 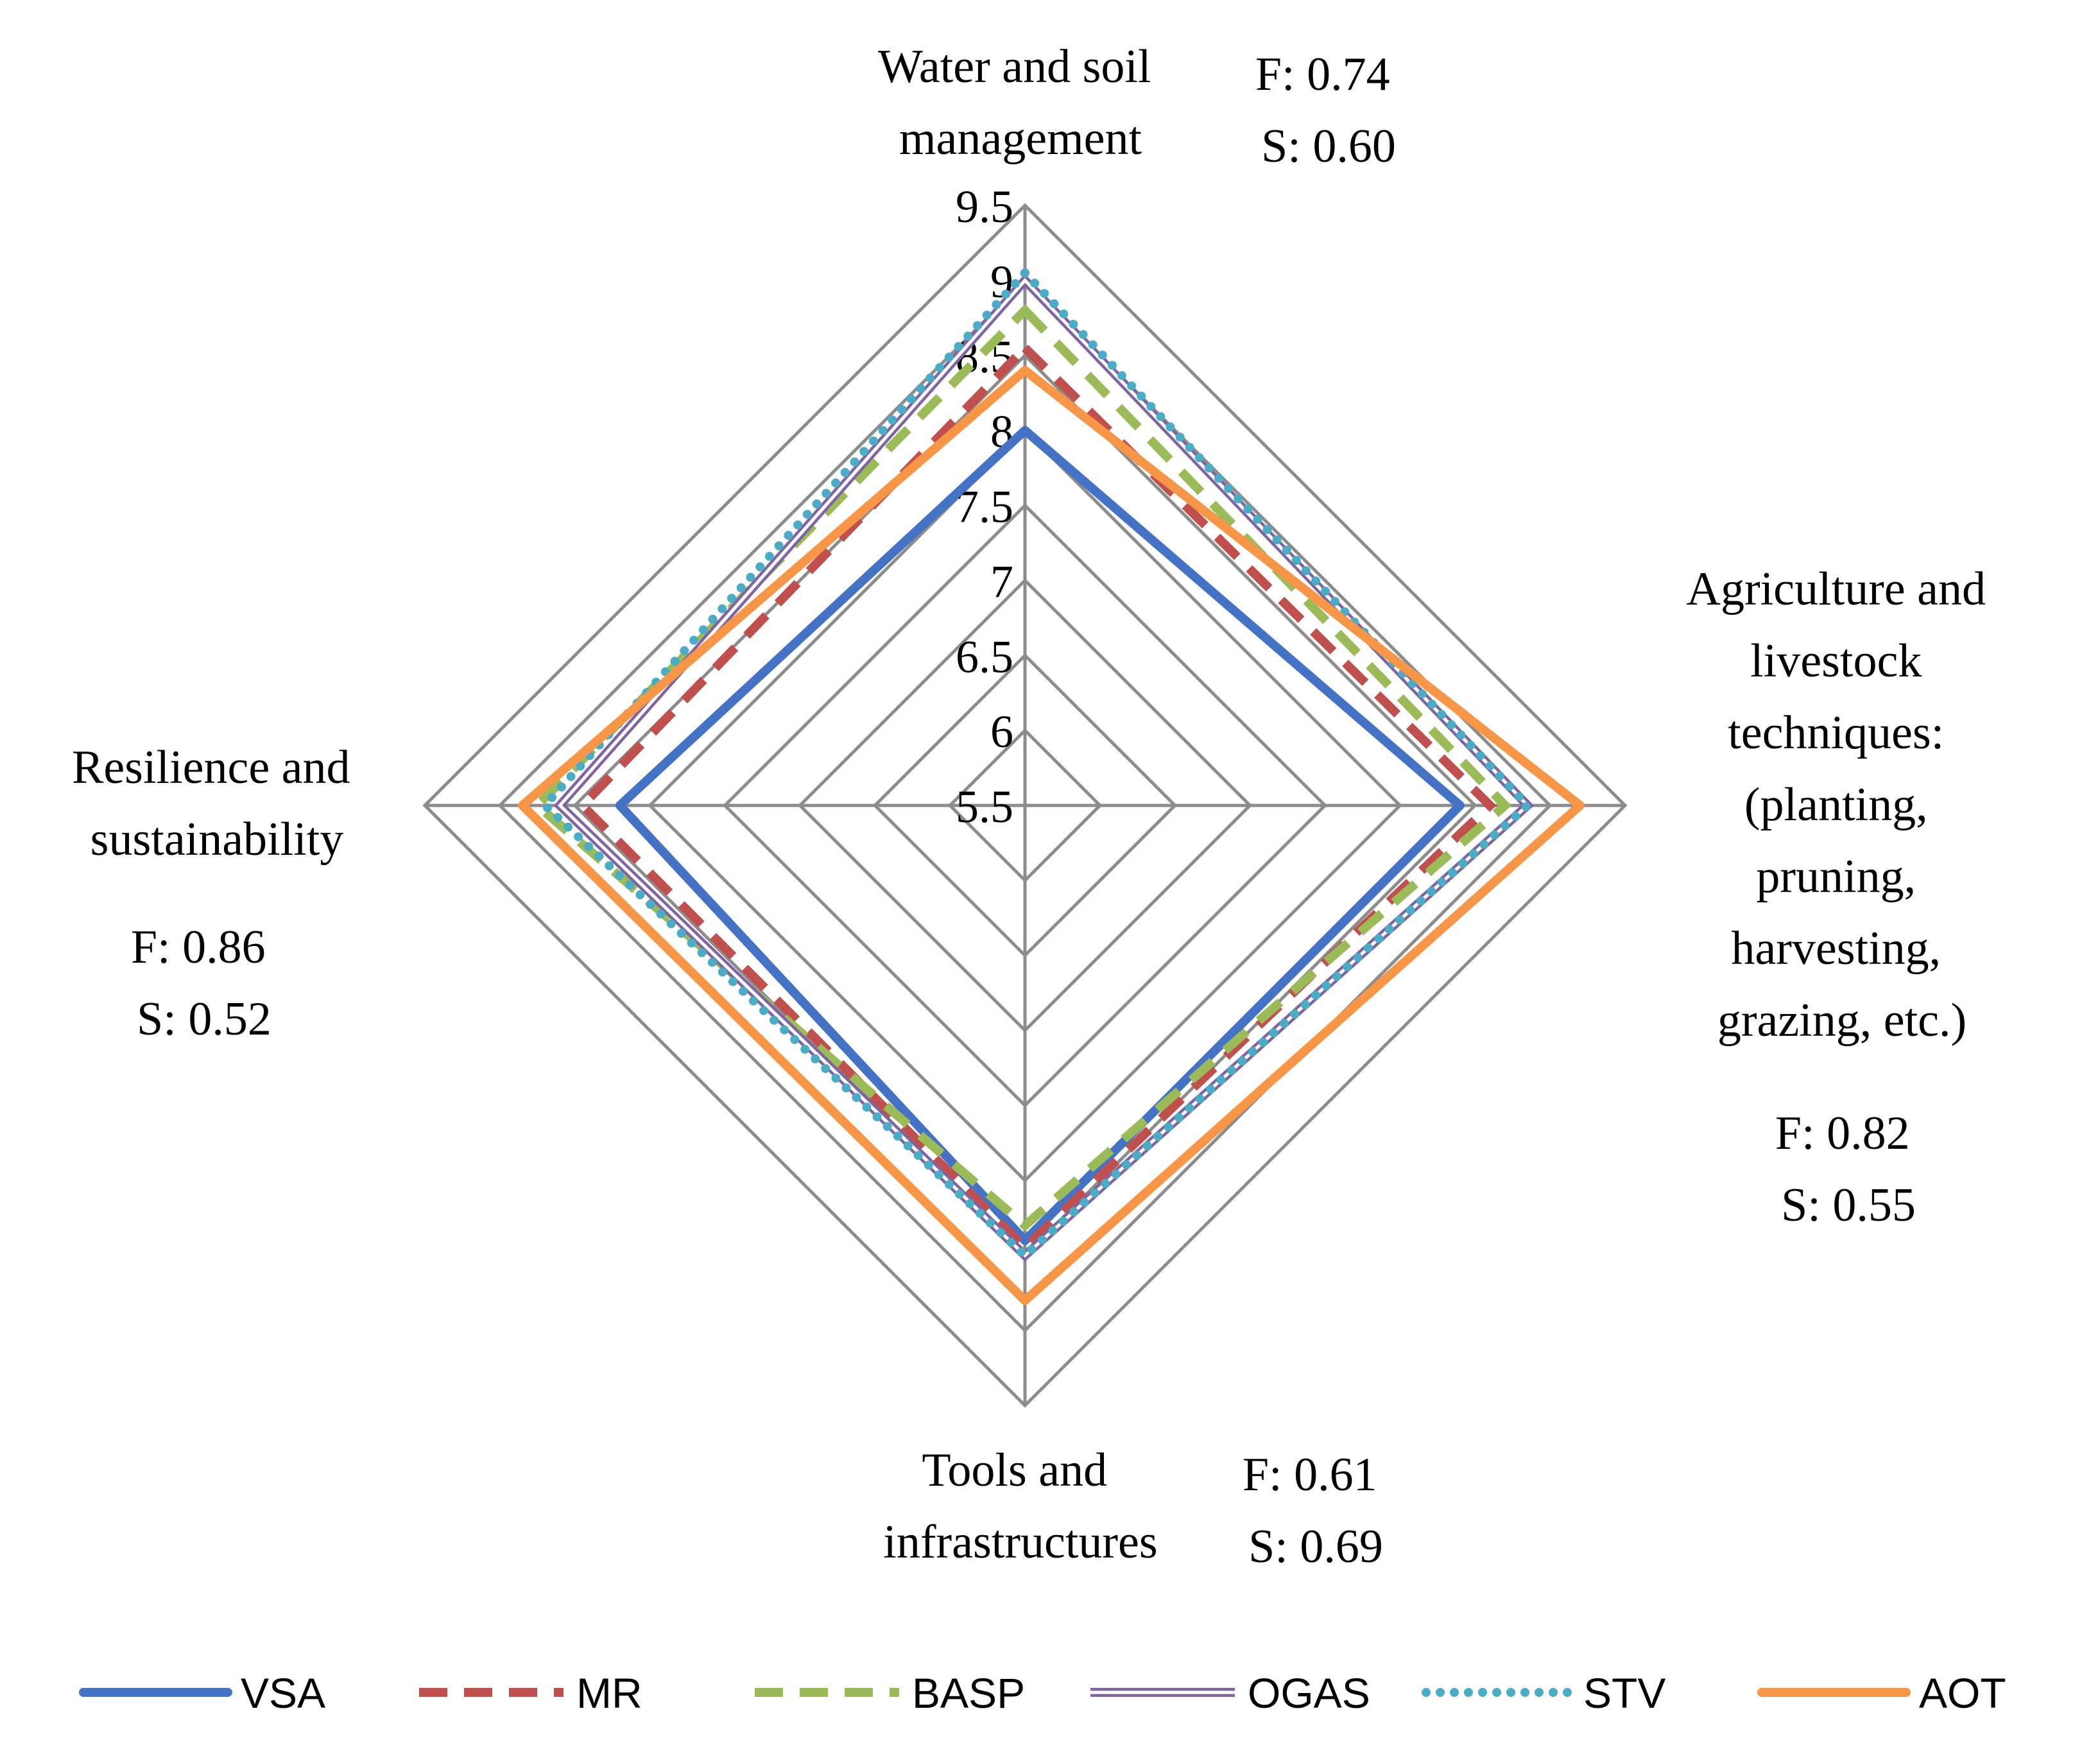 What do you see at coordinates (1230, 1693) in the screenshot?
I see `legend-item-ogas: OGAS` at bounding box center [1230, 1693].